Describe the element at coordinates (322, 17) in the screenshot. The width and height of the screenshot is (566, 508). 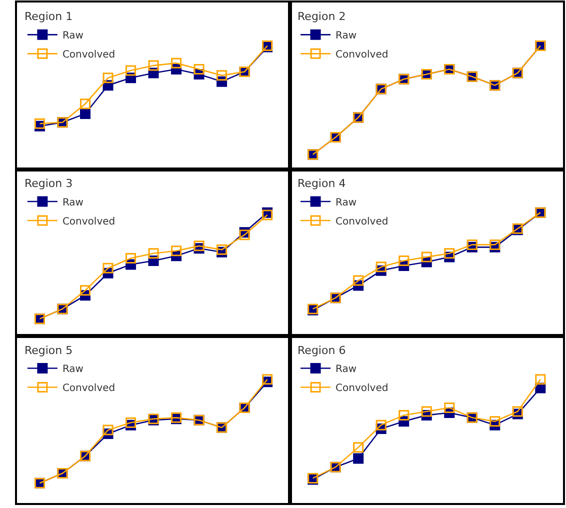
I see `legend-title: Region 2` at that location.